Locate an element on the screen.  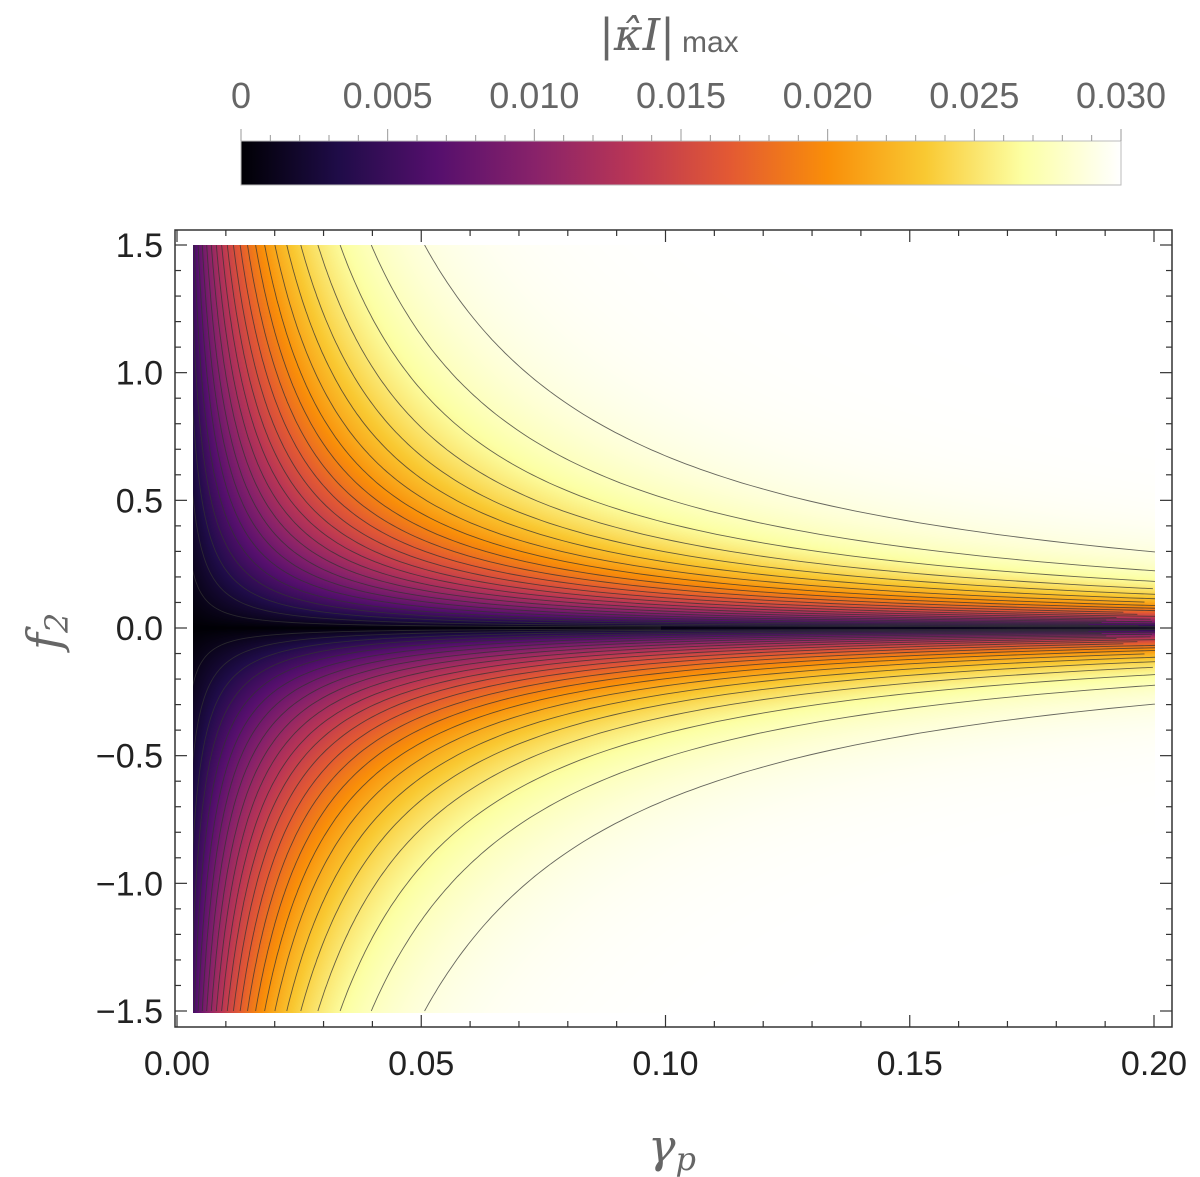
y-tick-label: 1.0 is located at coordinates (139, 374).